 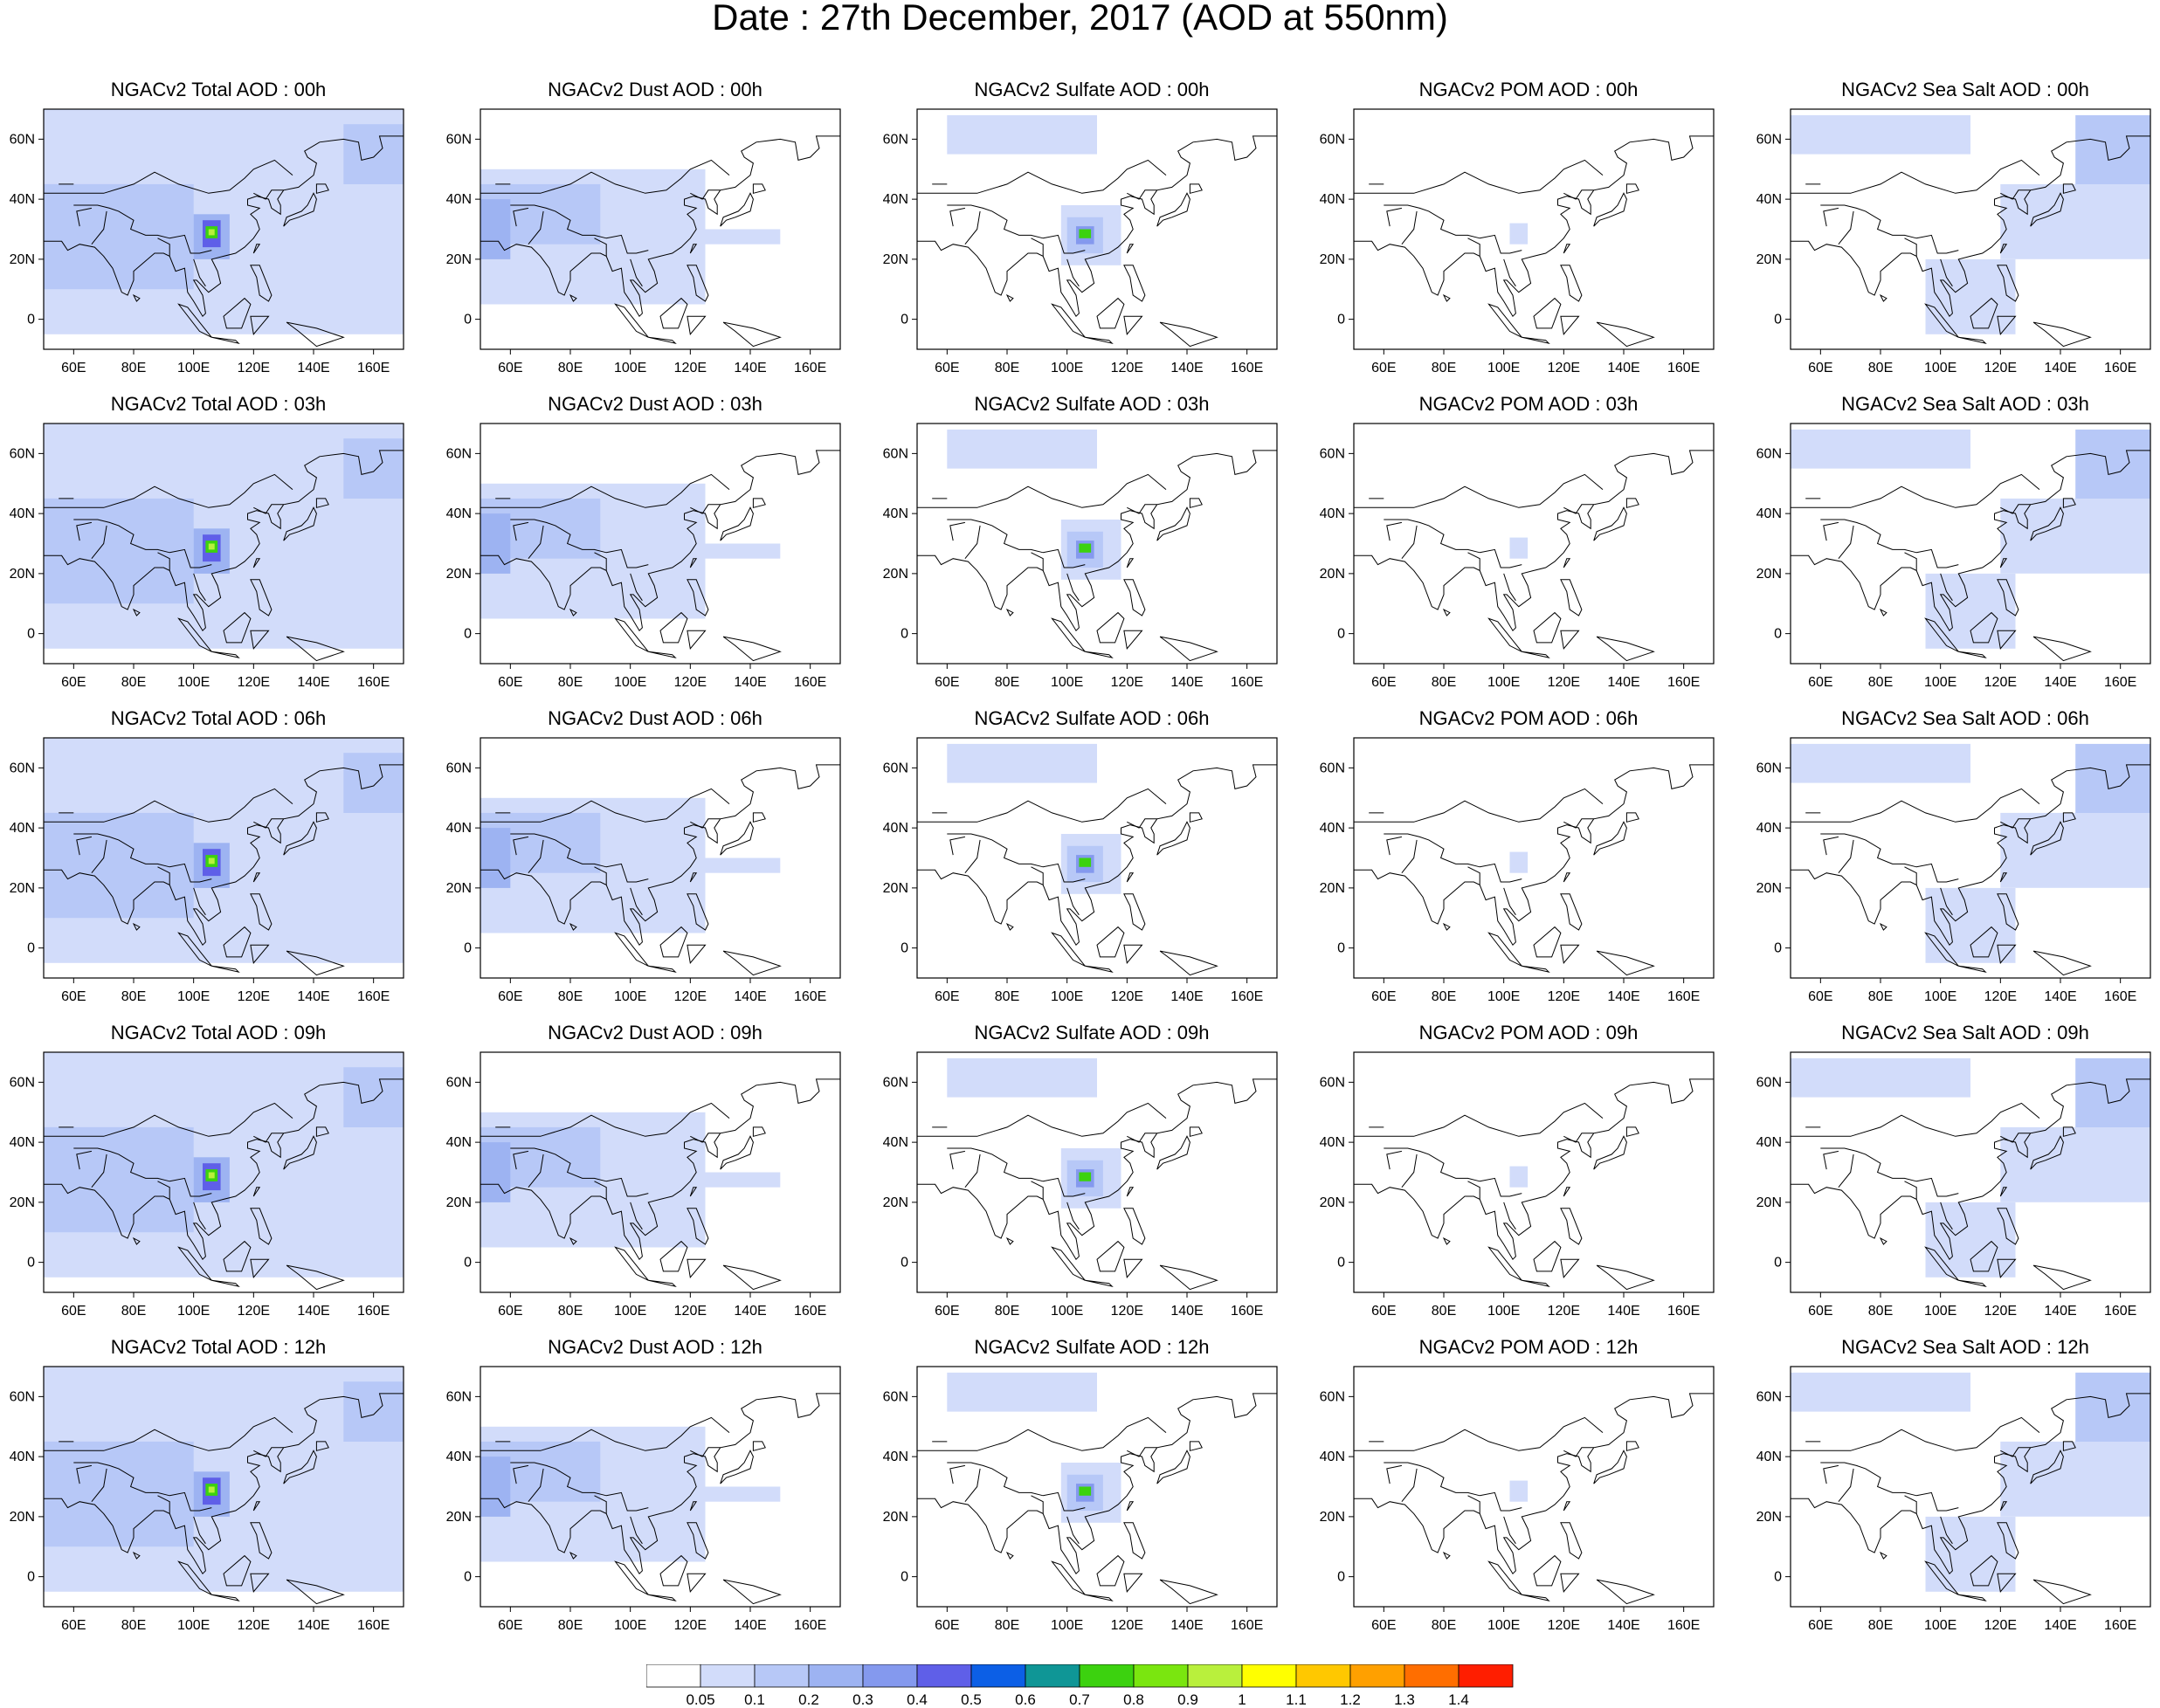 I want to click on panel-title: NGACv2 POM AOD : 06h, so click(x=1528, y=718).